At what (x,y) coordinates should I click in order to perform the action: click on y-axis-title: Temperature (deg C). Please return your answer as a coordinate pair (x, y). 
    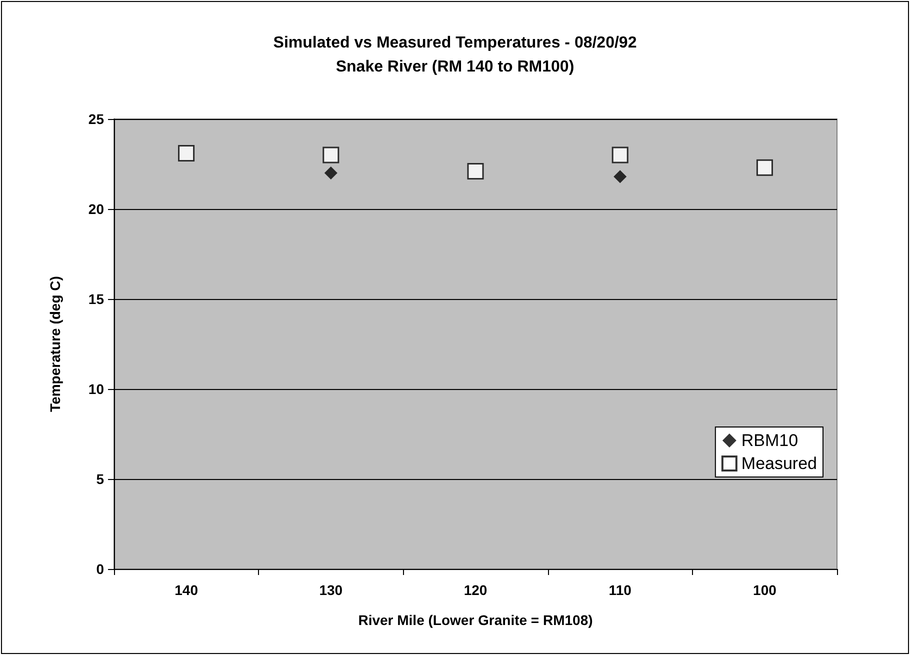
    Looking at the image, I should click on (55, 344).